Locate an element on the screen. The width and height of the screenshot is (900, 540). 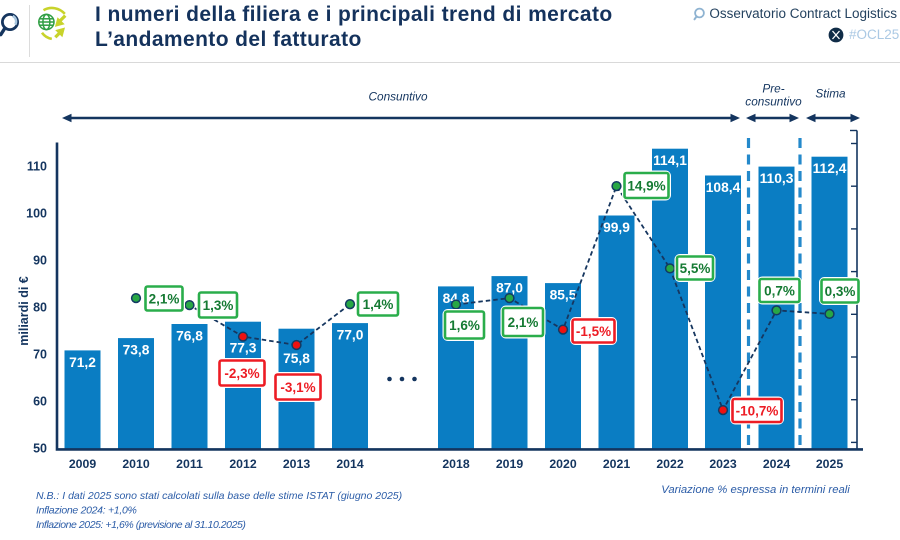
svg-text: miliardi di € is located at coordinates (24, 311).